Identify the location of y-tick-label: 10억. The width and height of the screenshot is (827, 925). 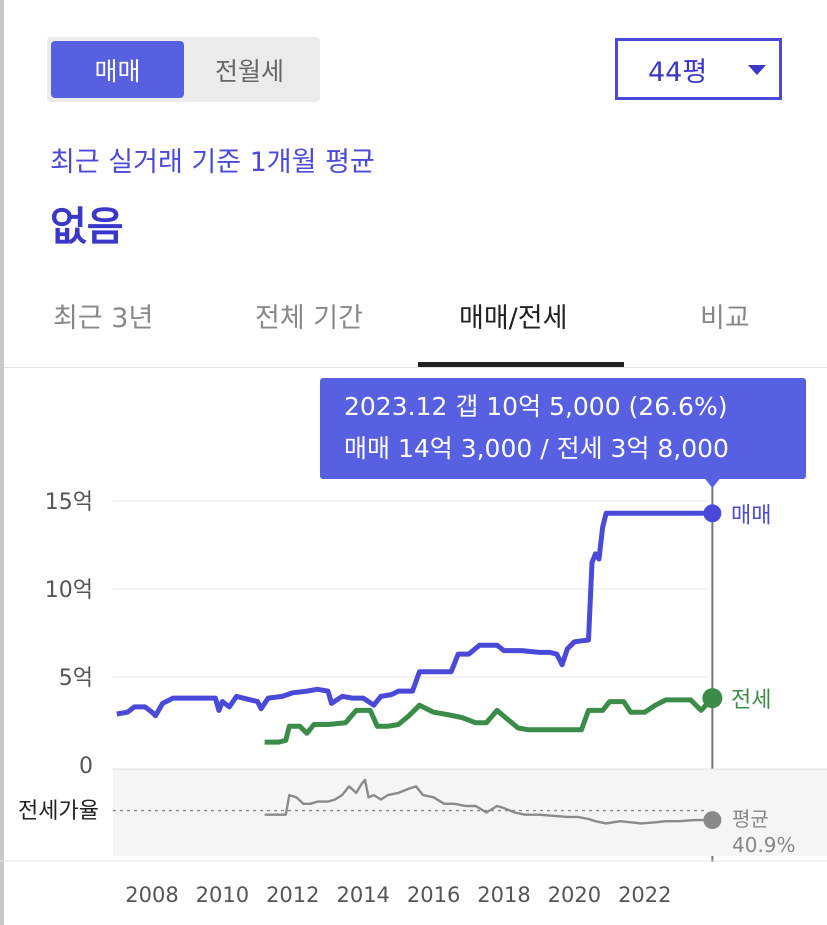
(69, 590).